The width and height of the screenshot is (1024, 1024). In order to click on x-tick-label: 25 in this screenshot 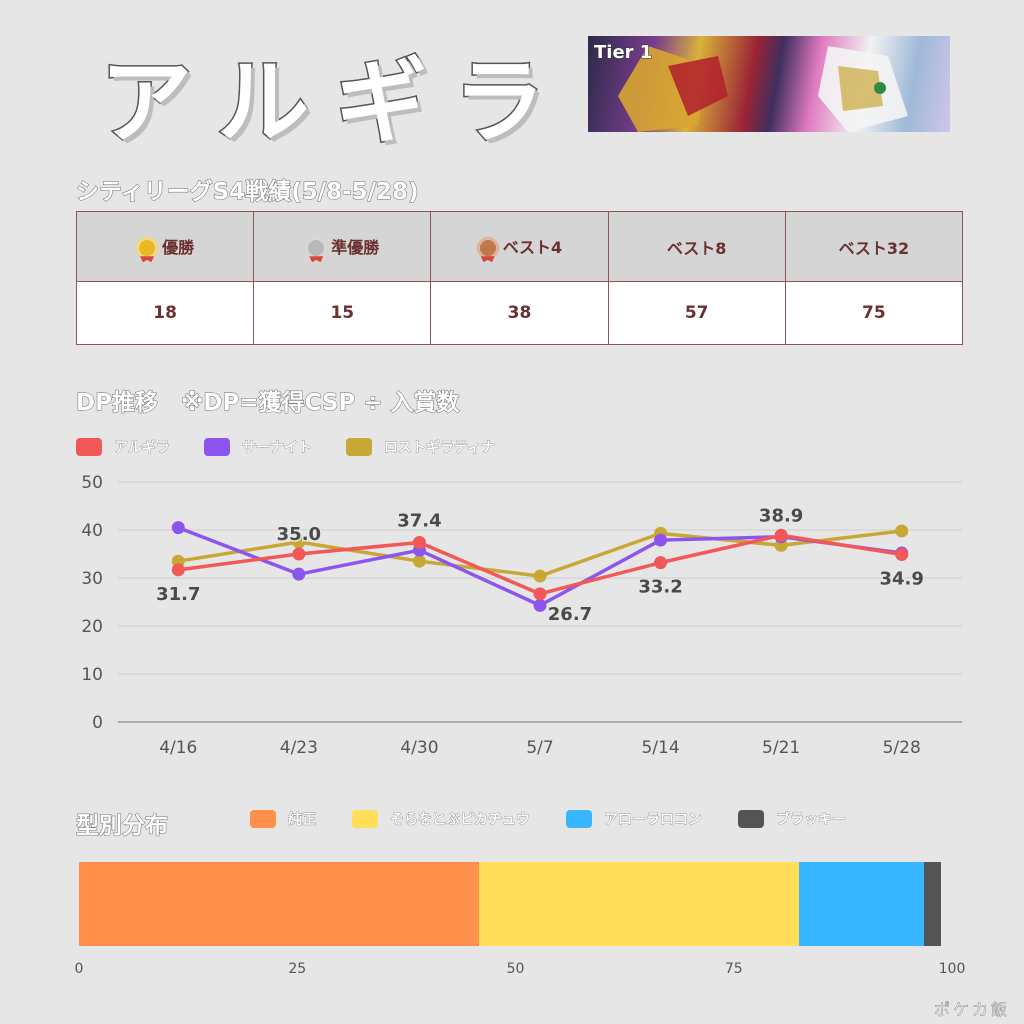, I will do `click(297, 969)`.